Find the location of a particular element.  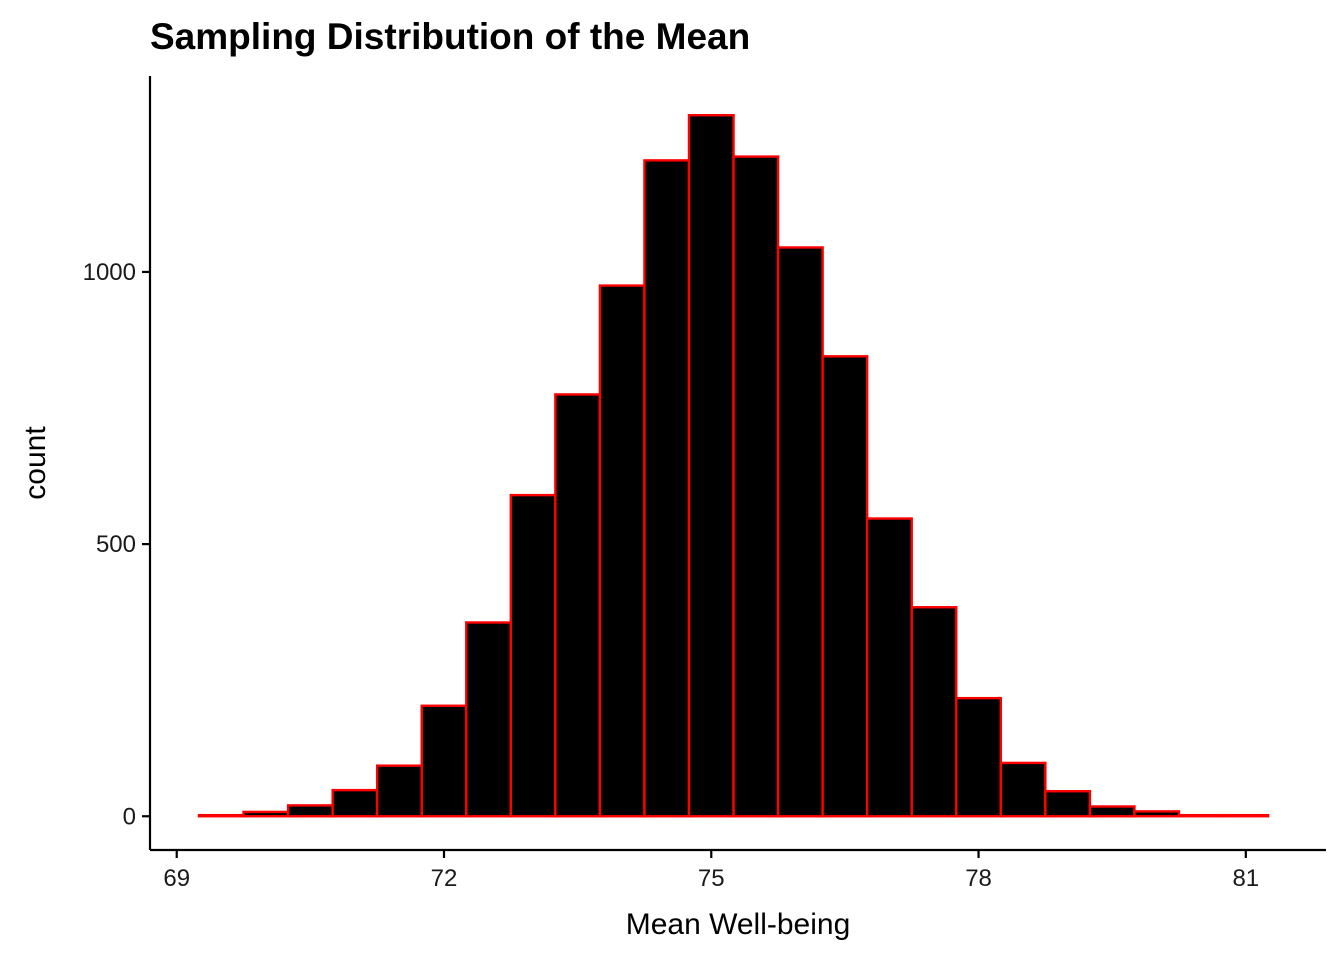

y-axis-ticks: 0 500 1000 is located at coordinates (116, 544).